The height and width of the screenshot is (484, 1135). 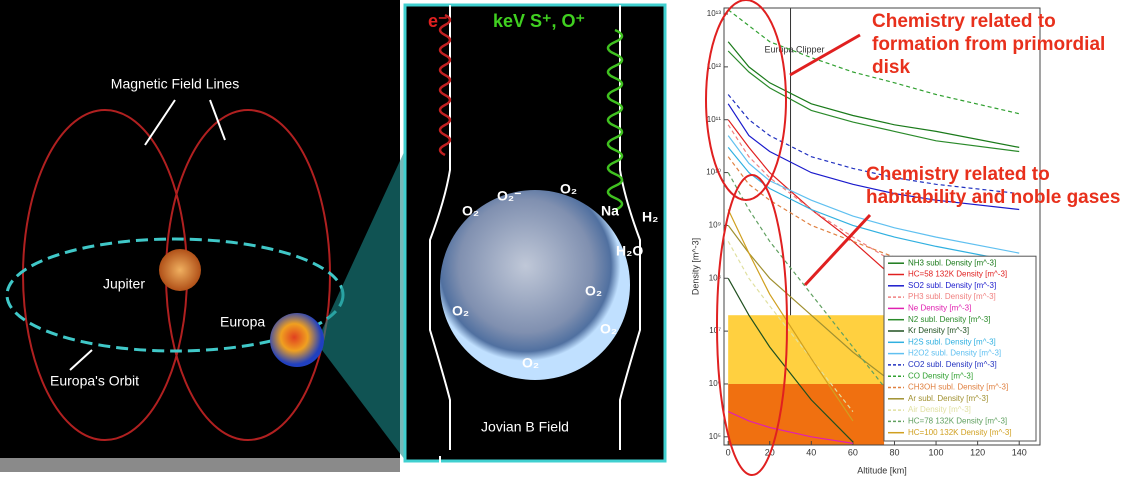 I want to click on legend-label: HC=78 132K Density [m^-3], so click(x=957, y=421).